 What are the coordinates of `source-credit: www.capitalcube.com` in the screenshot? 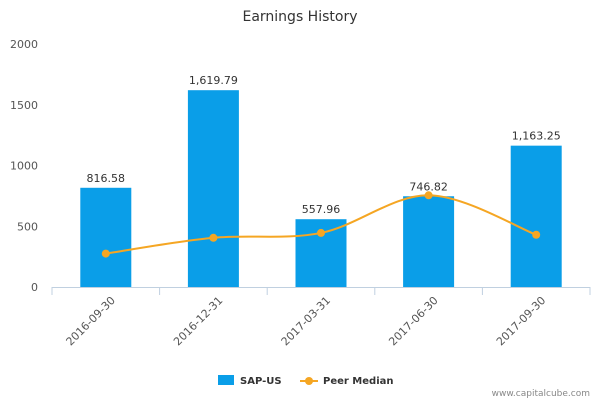 It's located at (541, 394).